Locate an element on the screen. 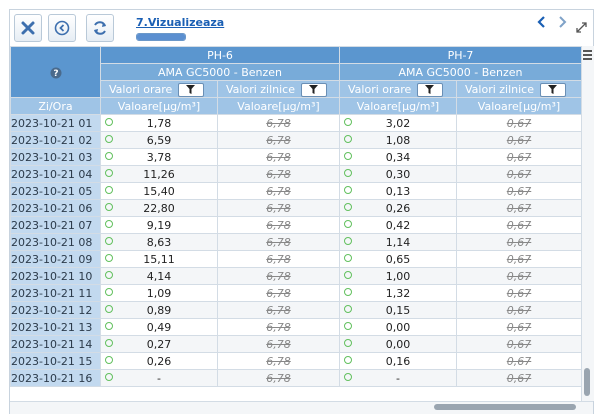 The height and width of the screenshot is (420, 604). breadcrumb-link: 7.Vizualizeaza is located at coordinates (180, 22).